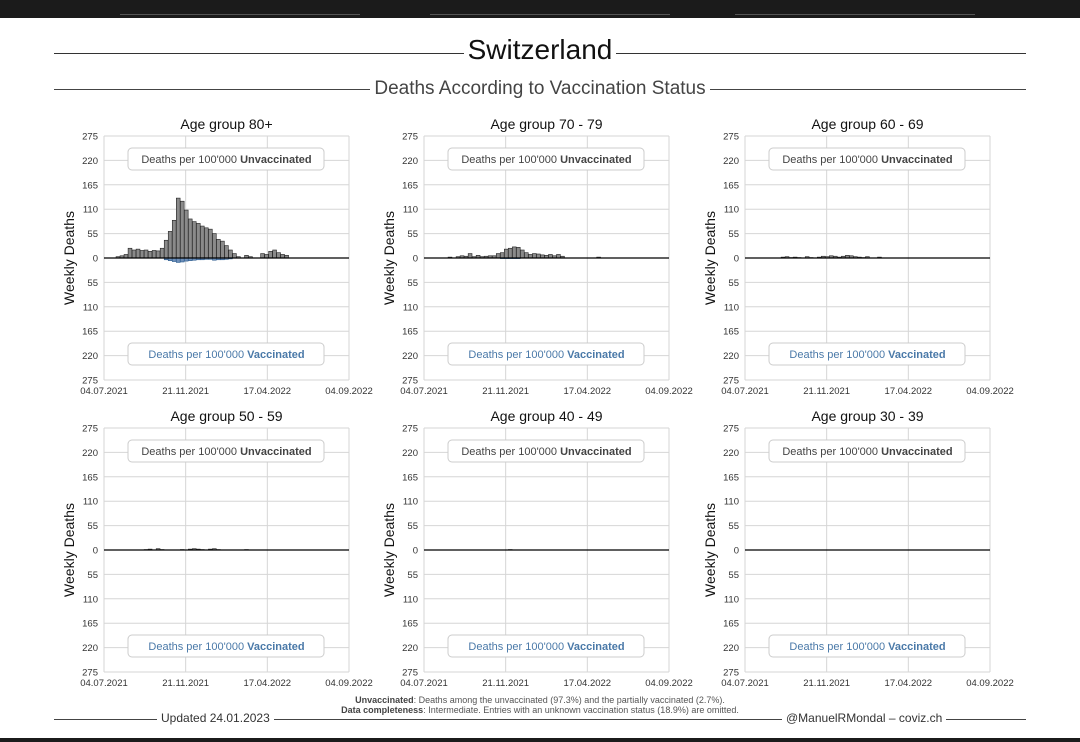 The image size is (1080, 742). I want to click on page-subtitle: Deaths According to Vaccination Status, so click(540, 89).